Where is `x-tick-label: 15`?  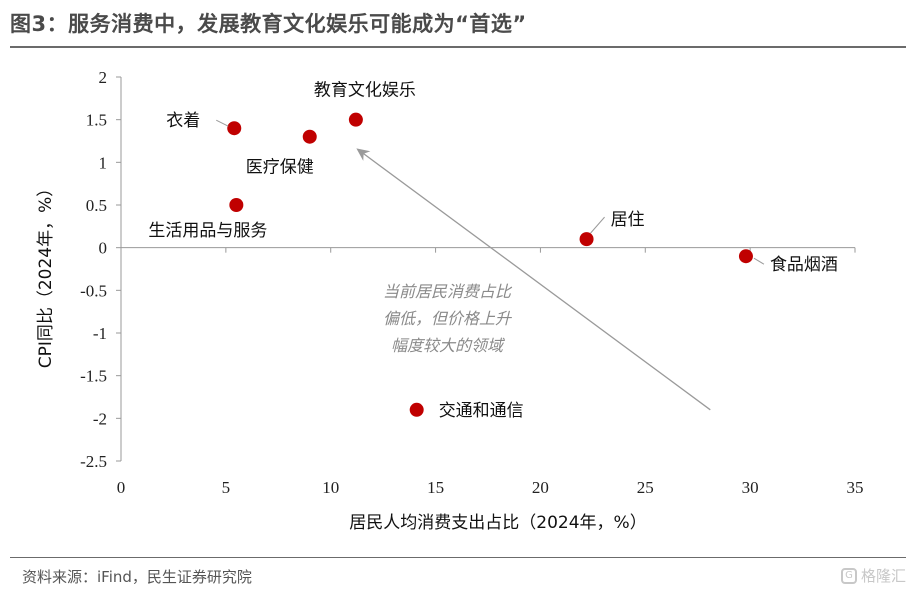
x-tick-label: 15 is located at coordinates (435, 487).